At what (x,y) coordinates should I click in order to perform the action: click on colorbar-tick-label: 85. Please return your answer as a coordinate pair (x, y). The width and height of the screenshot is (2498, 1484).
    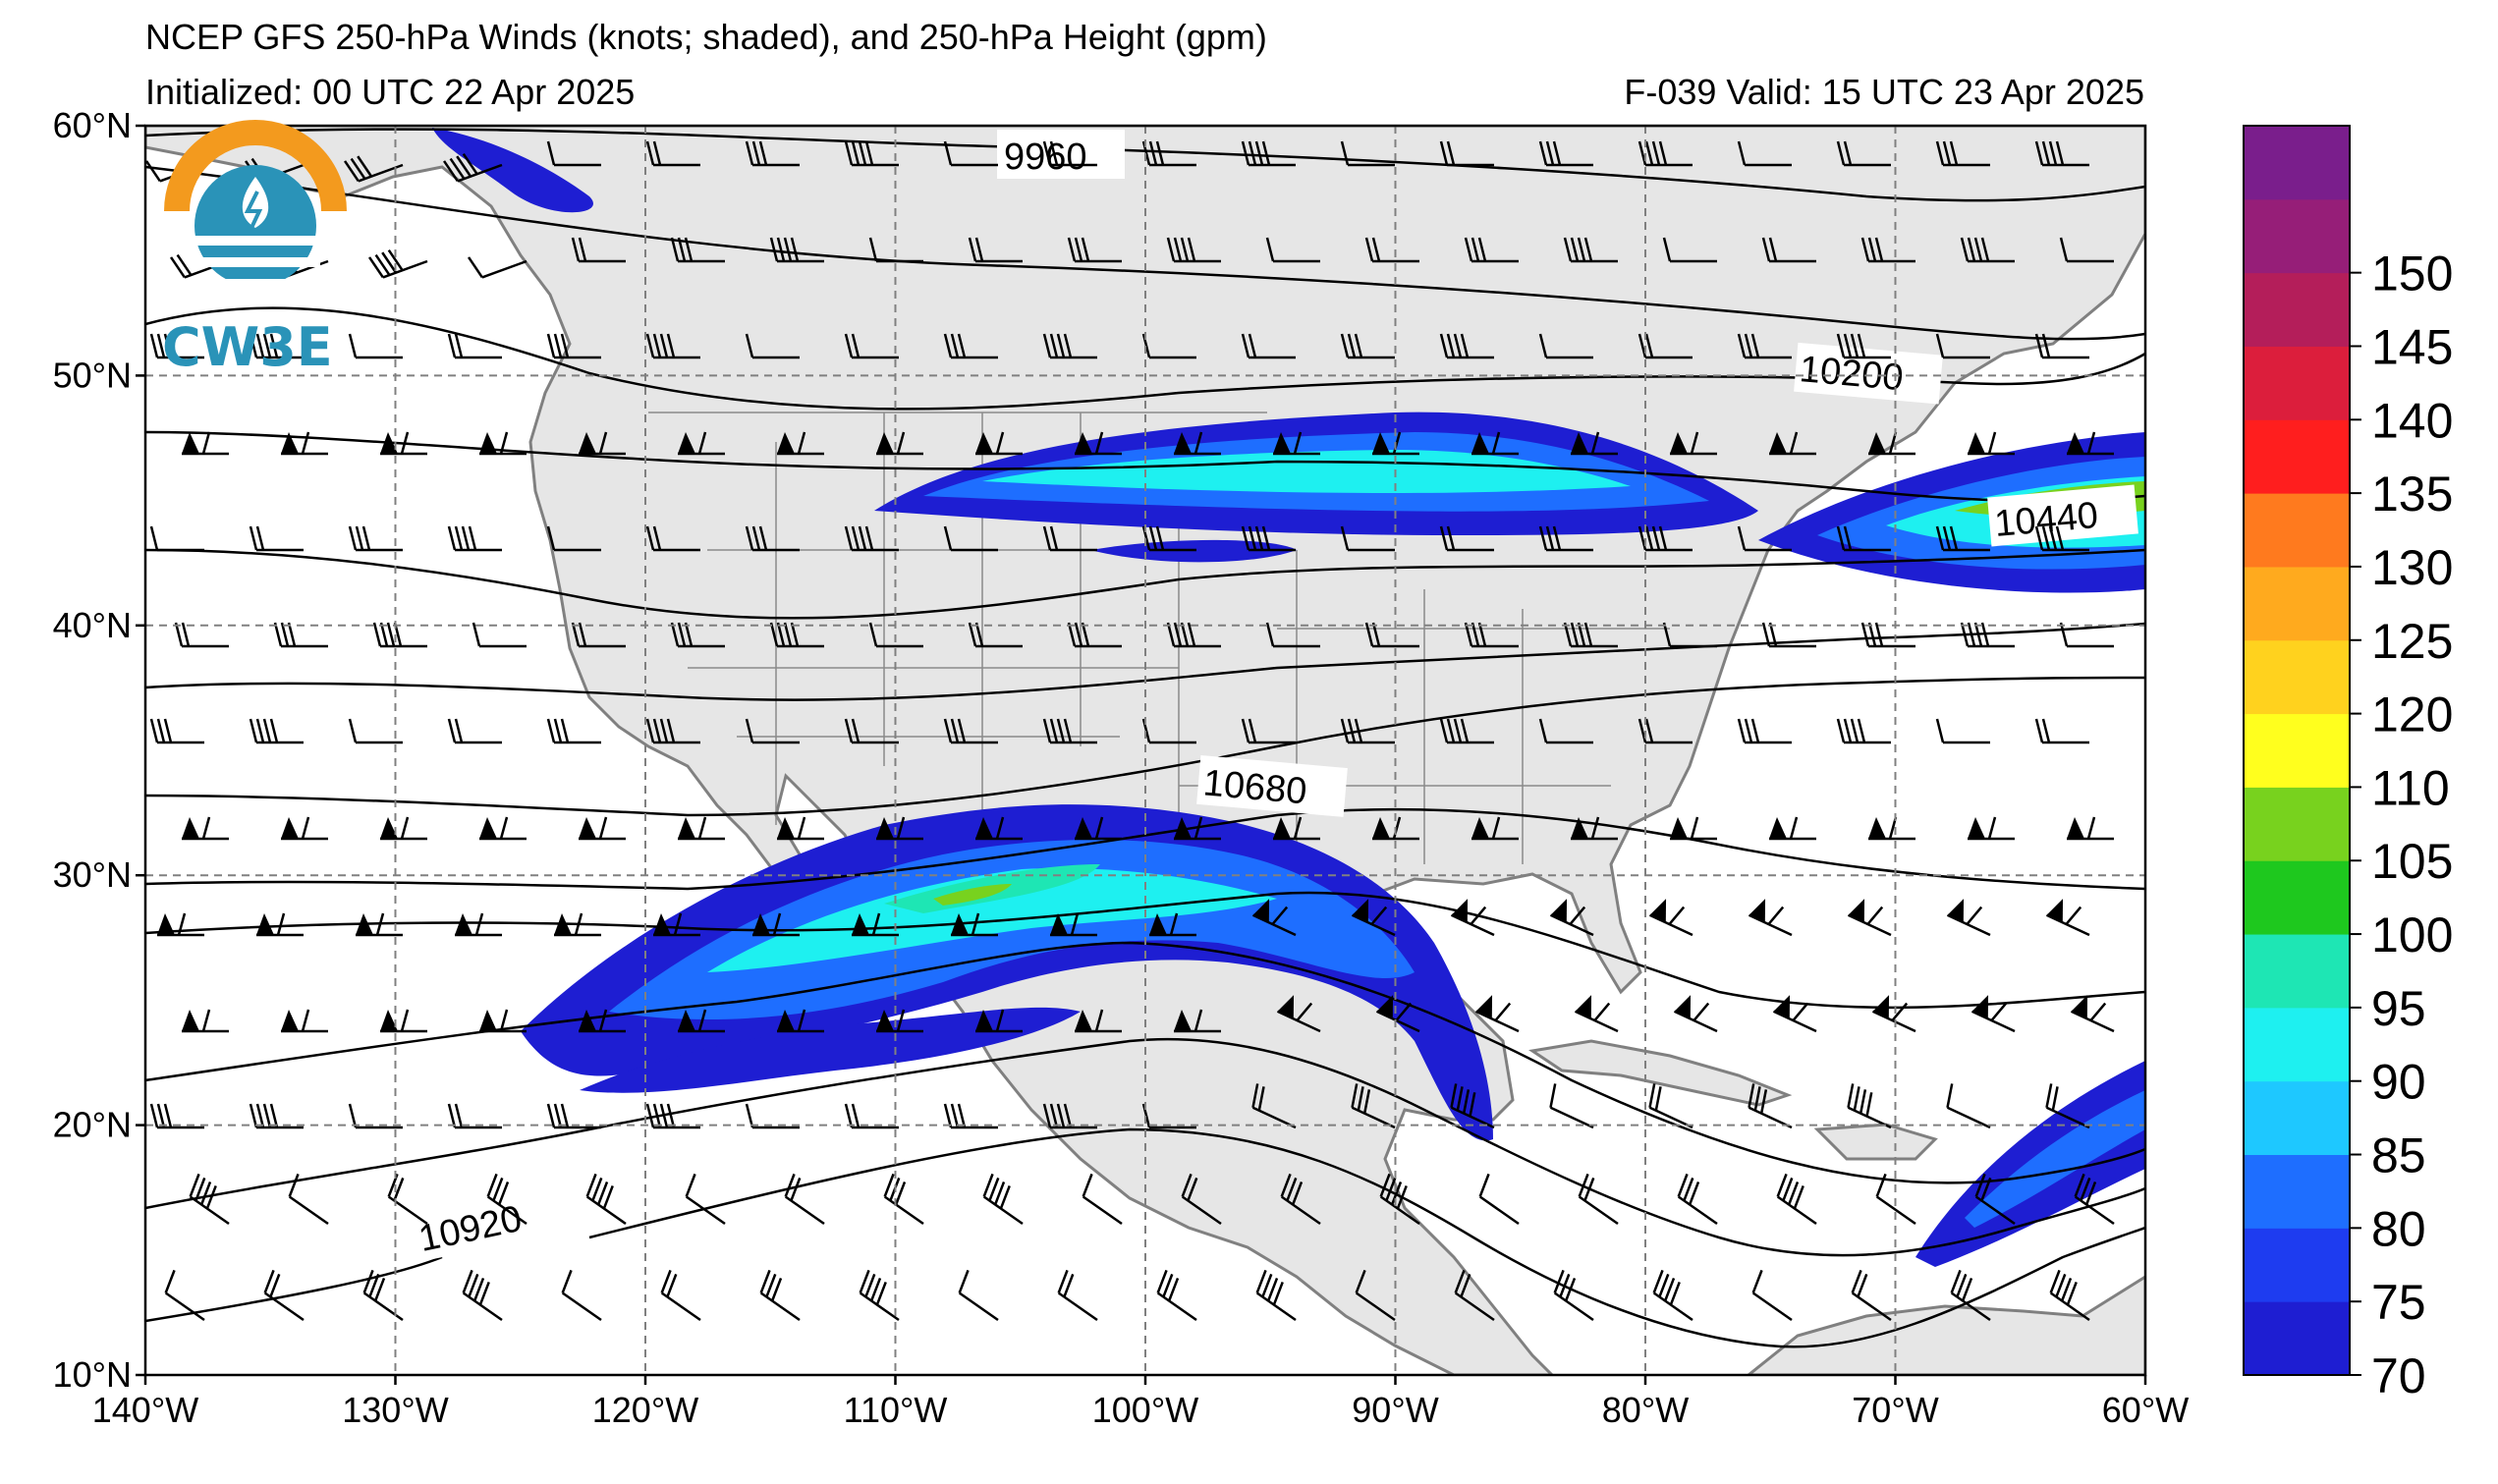
    Looking at the image, I should click on (2398, 1155).